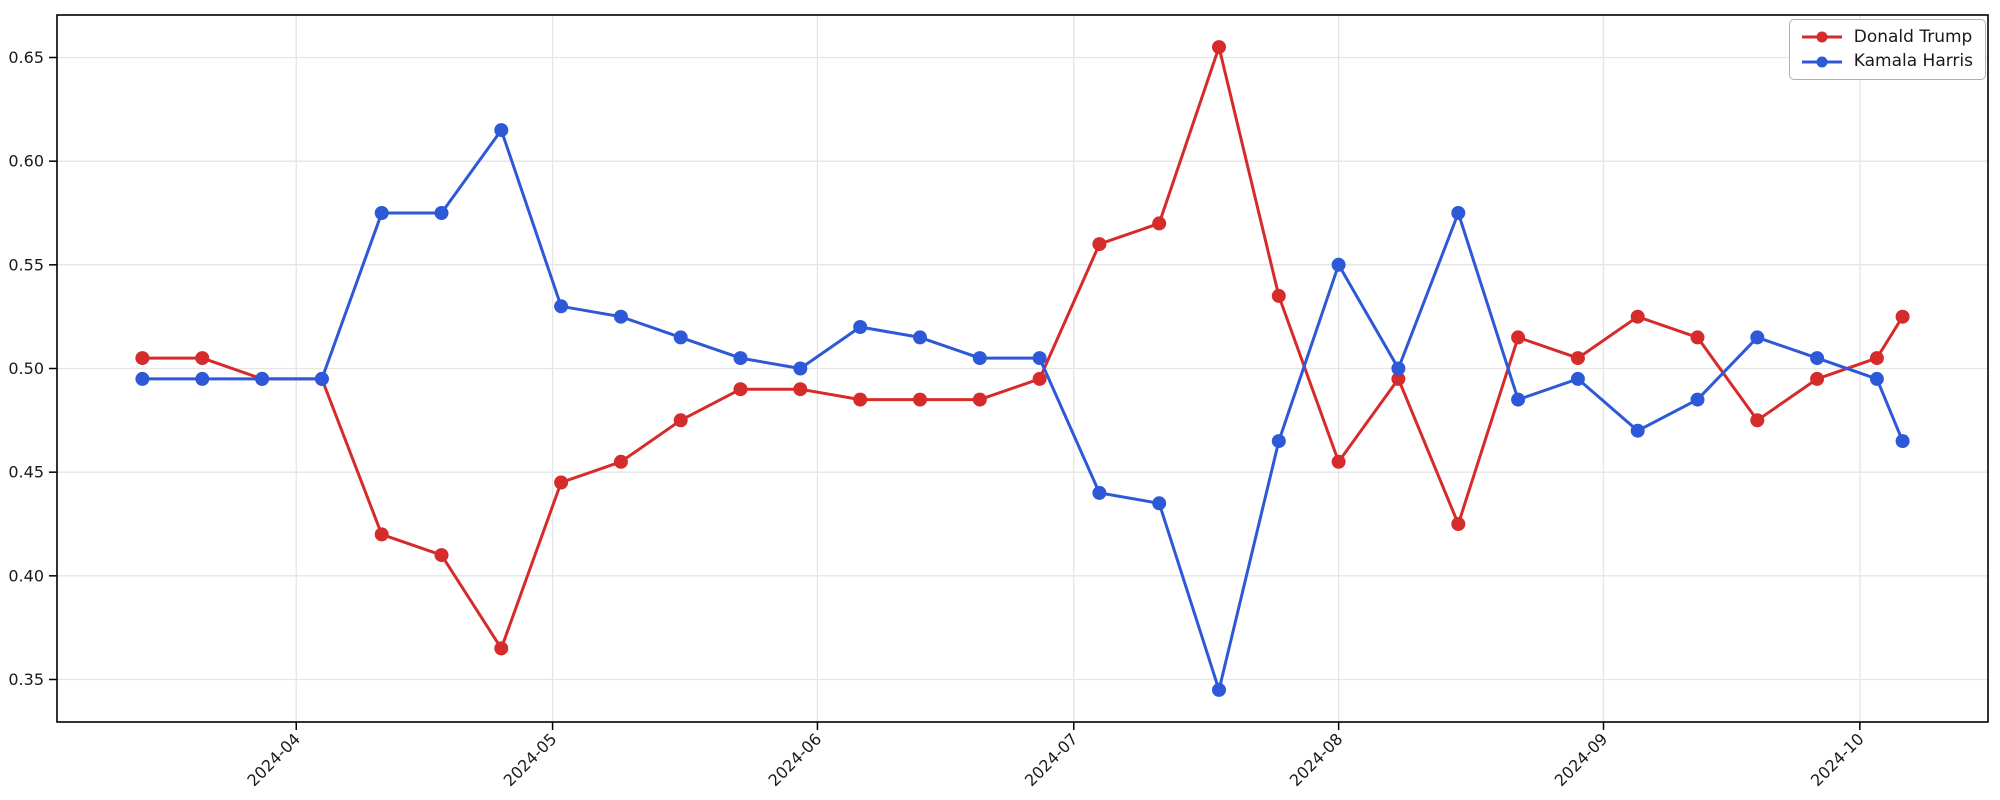 Image resolution: width=2000 pixels, height=800 pixels. I want to click on y-tick-label: 0.40, so click(26, 575).